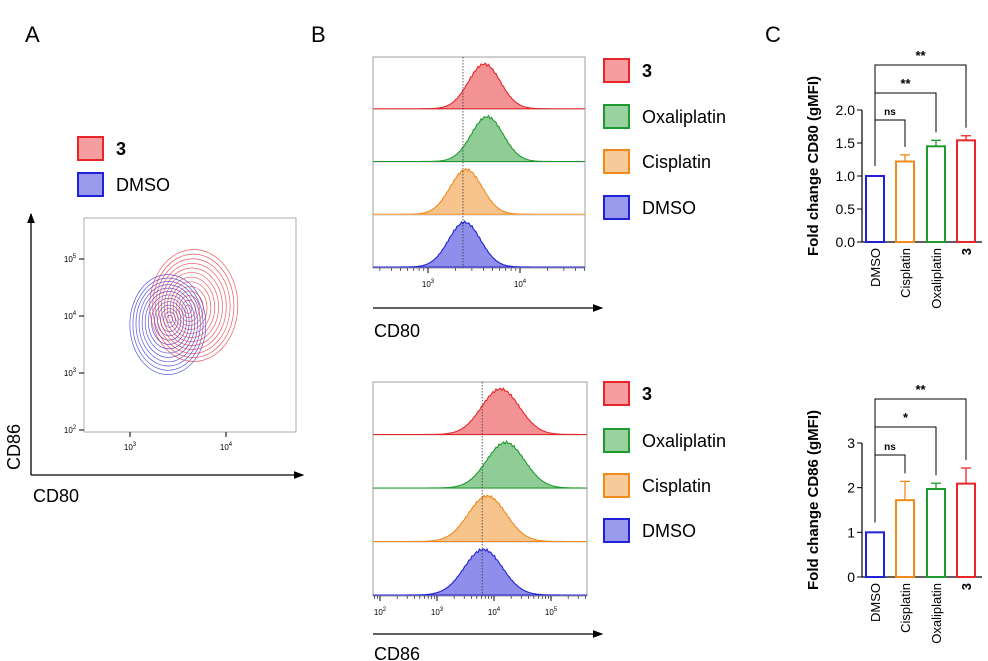 The width and height of the screenshot is (988, 661). Describe the element at coordinates (773, 34) in the screenshot. I see `panel-label-c: C` at that location.